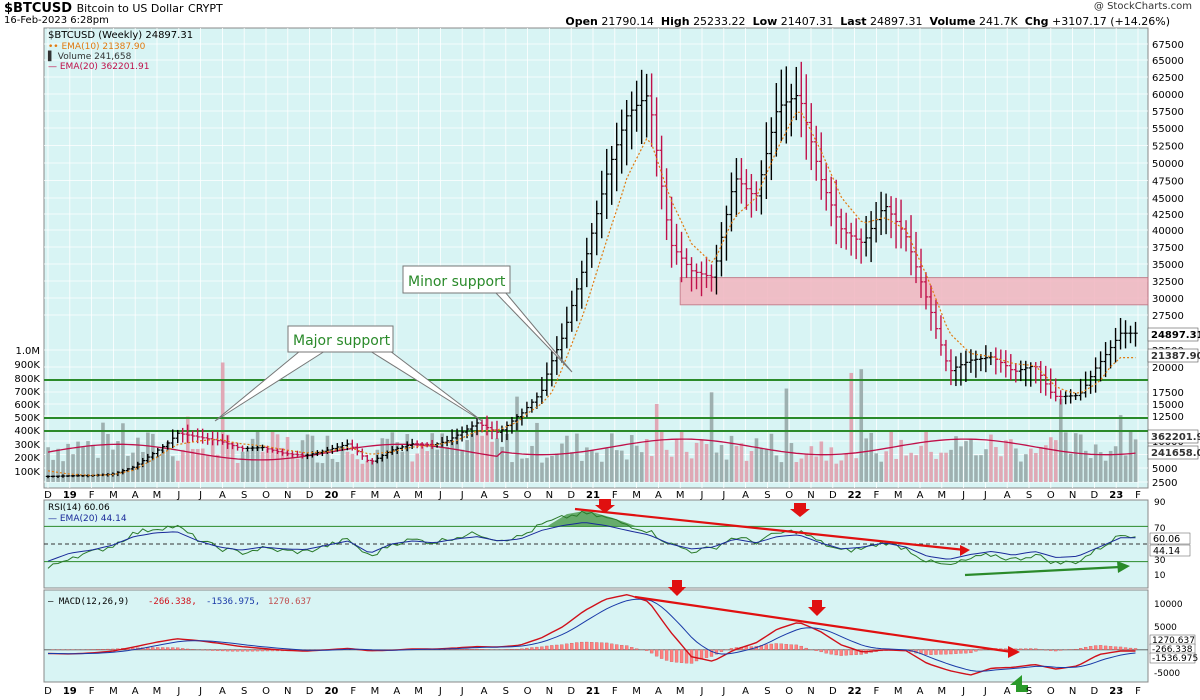 The width and height of the screenshot is (1200, 700). Describe the element at coordinates (79, 508) in the screenshot. I see `rsi-legend: RSI(14) 60.06` at that location.